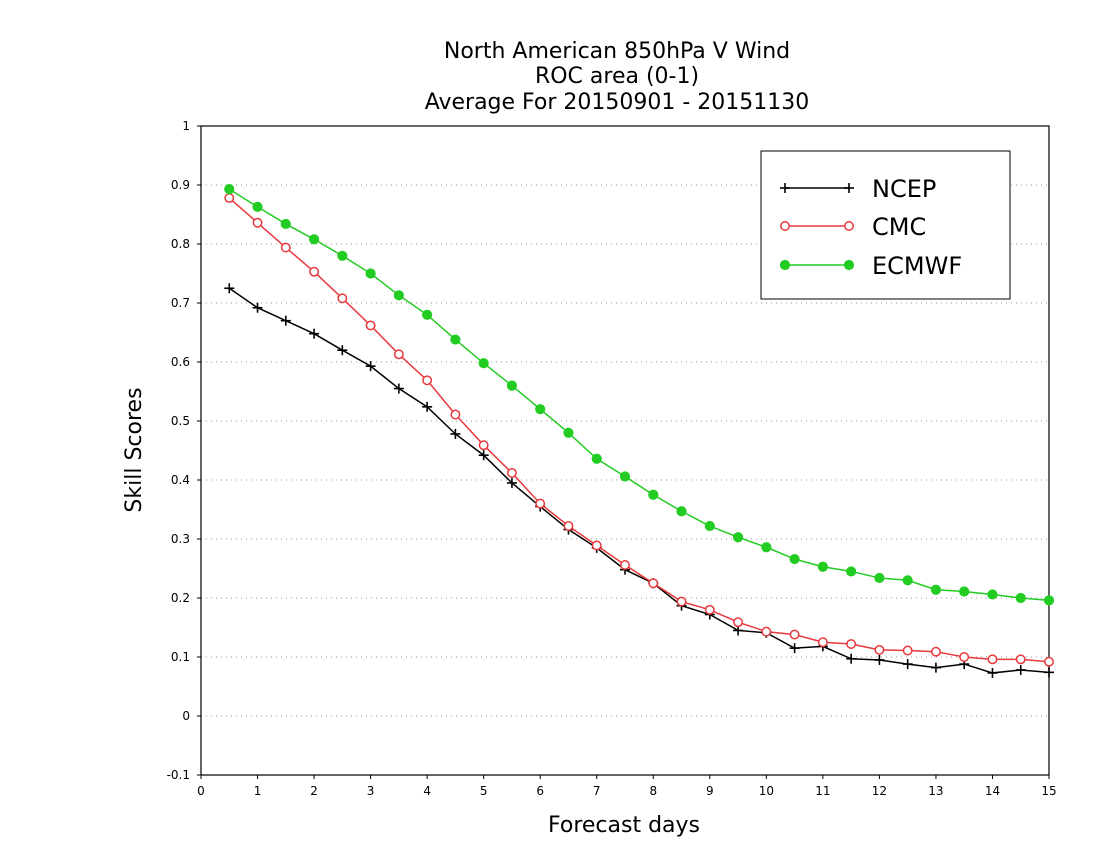  Describe the element at coordinates (879, 791) in the screenshot. I see `x-tick-label: 12` at that location.